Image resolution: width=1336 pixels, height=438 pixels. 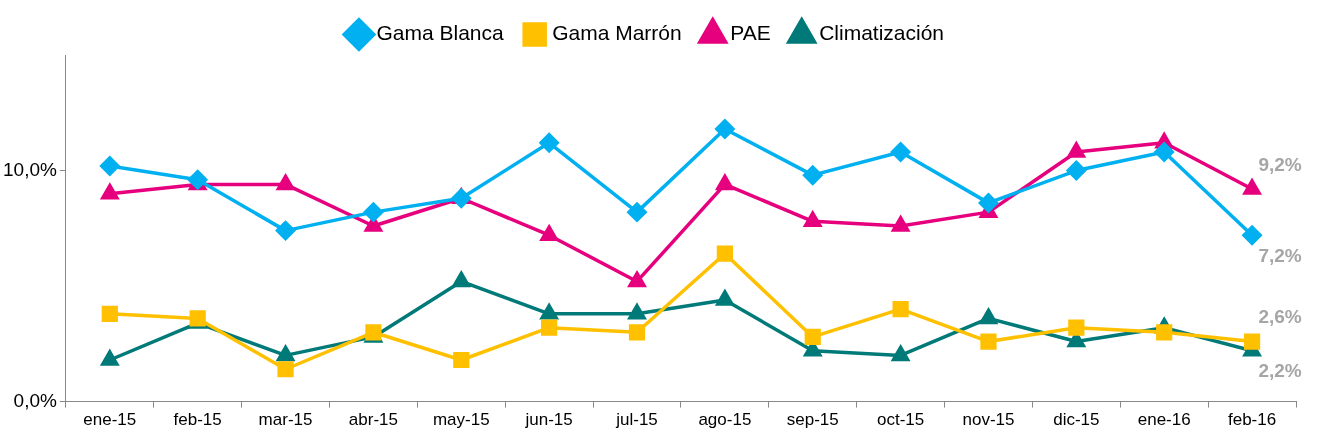 What do you see at coordinates (461, 420) in the screenshot?
I see `x-tick-label: may-15` at bounding box center [461, 420].